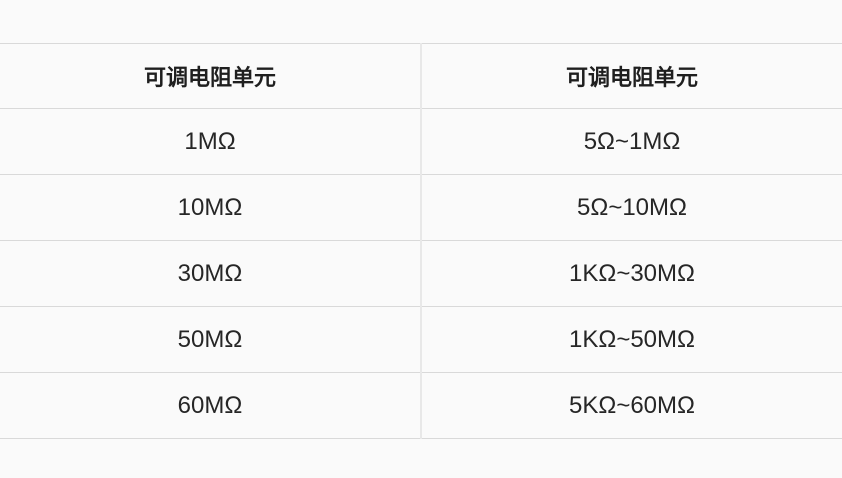  I want to click on cell-unit: 1MΩ, so click(211, 141).